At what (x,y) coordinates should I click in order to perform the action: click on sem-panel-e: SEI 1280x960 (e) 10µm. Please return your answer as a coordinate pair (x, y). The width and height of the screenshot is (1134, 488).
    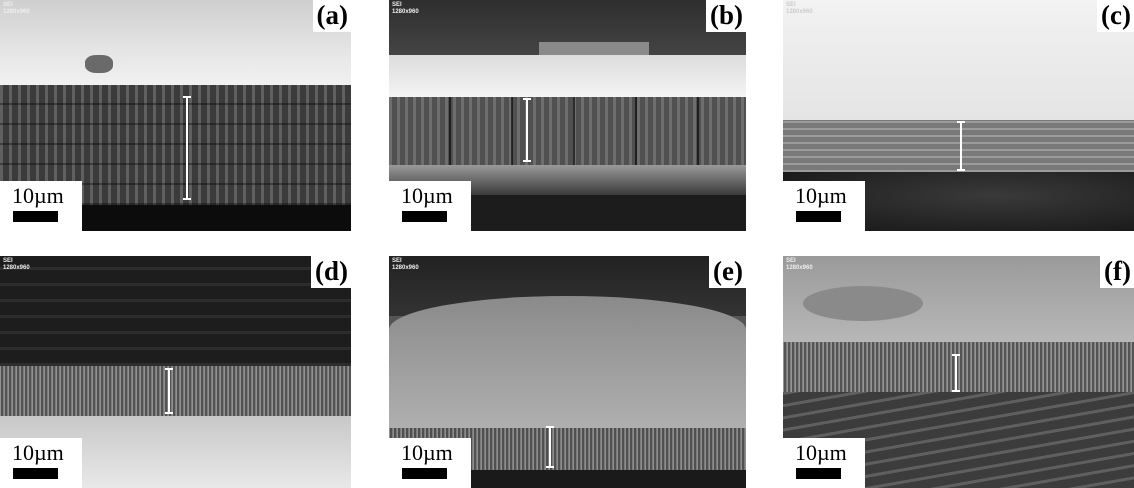
    Looking at the image, I should click on (567, 372).